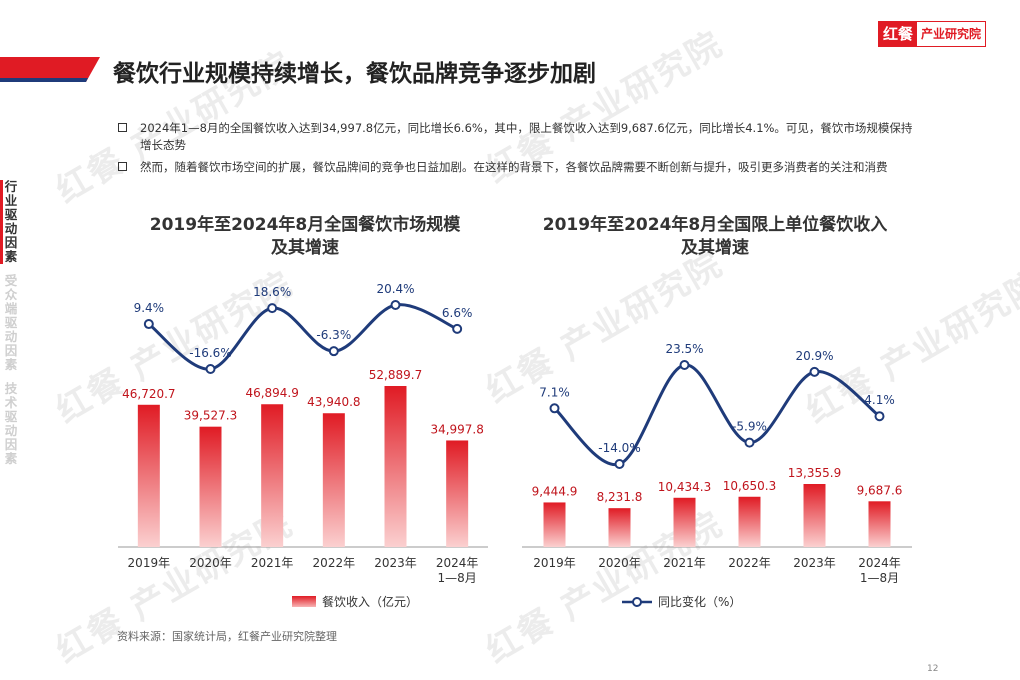 Image resolution: width=1020 pixels, height=680 pixels. What do you see at coordinates (814, 356) in the screenshot?
I see `line-value-label: 20.9%` at bounding box center [814, 356].